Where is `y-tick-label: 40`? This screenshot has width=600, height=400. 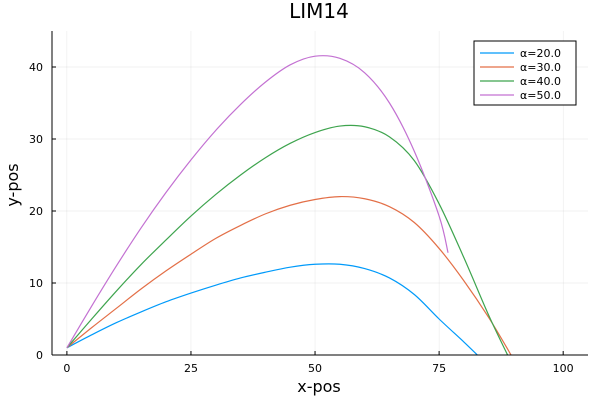
y-tick-label: 40 is located at coordinates (36, 67).